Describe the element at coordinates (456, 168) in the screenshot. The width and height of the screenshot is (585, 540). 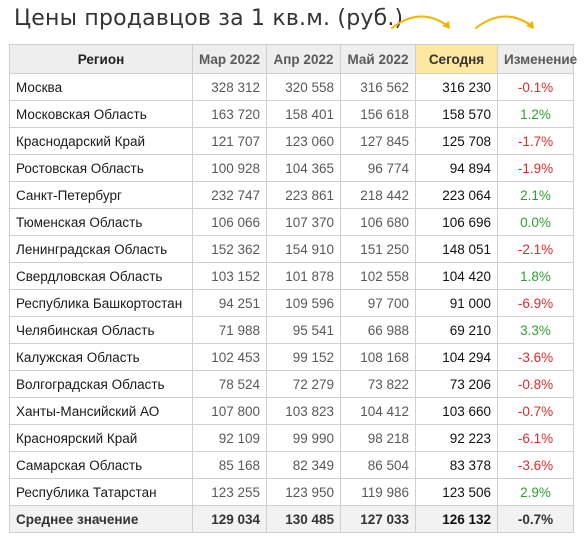
I see `today-cell: 94 894` at that location.